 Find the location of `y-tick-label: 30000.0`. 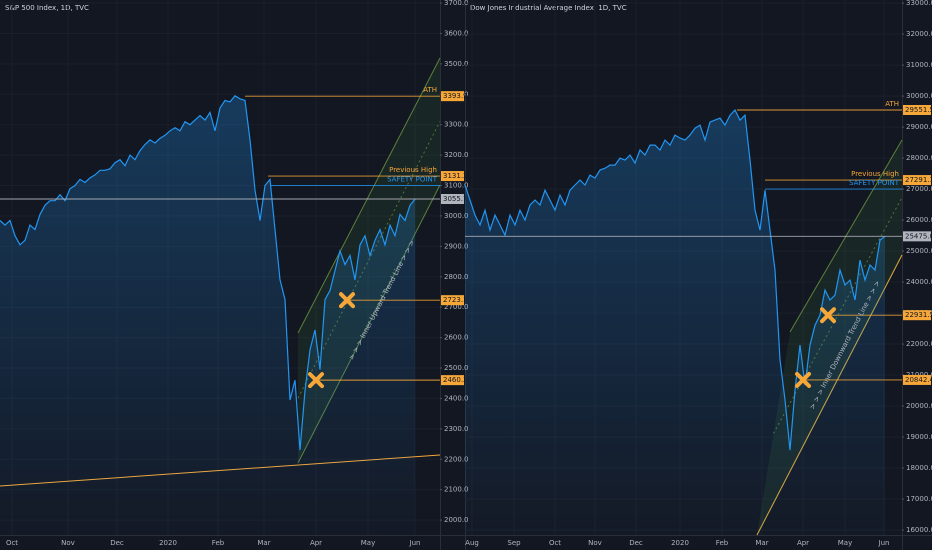

y-tick-label: 30000.0 is located at coordinates (919, 96).